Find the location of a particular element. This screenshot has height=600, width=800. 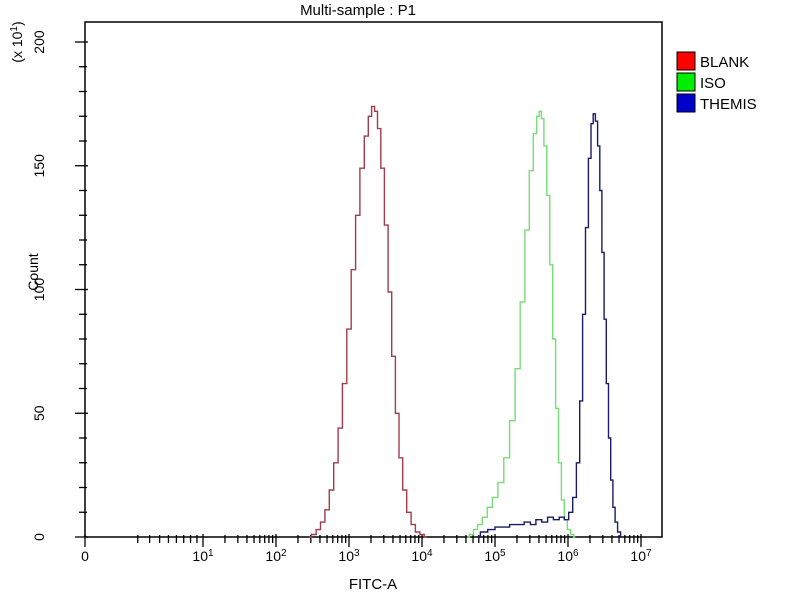

y-tick-label: 0 is located at coordinates (39, 537).